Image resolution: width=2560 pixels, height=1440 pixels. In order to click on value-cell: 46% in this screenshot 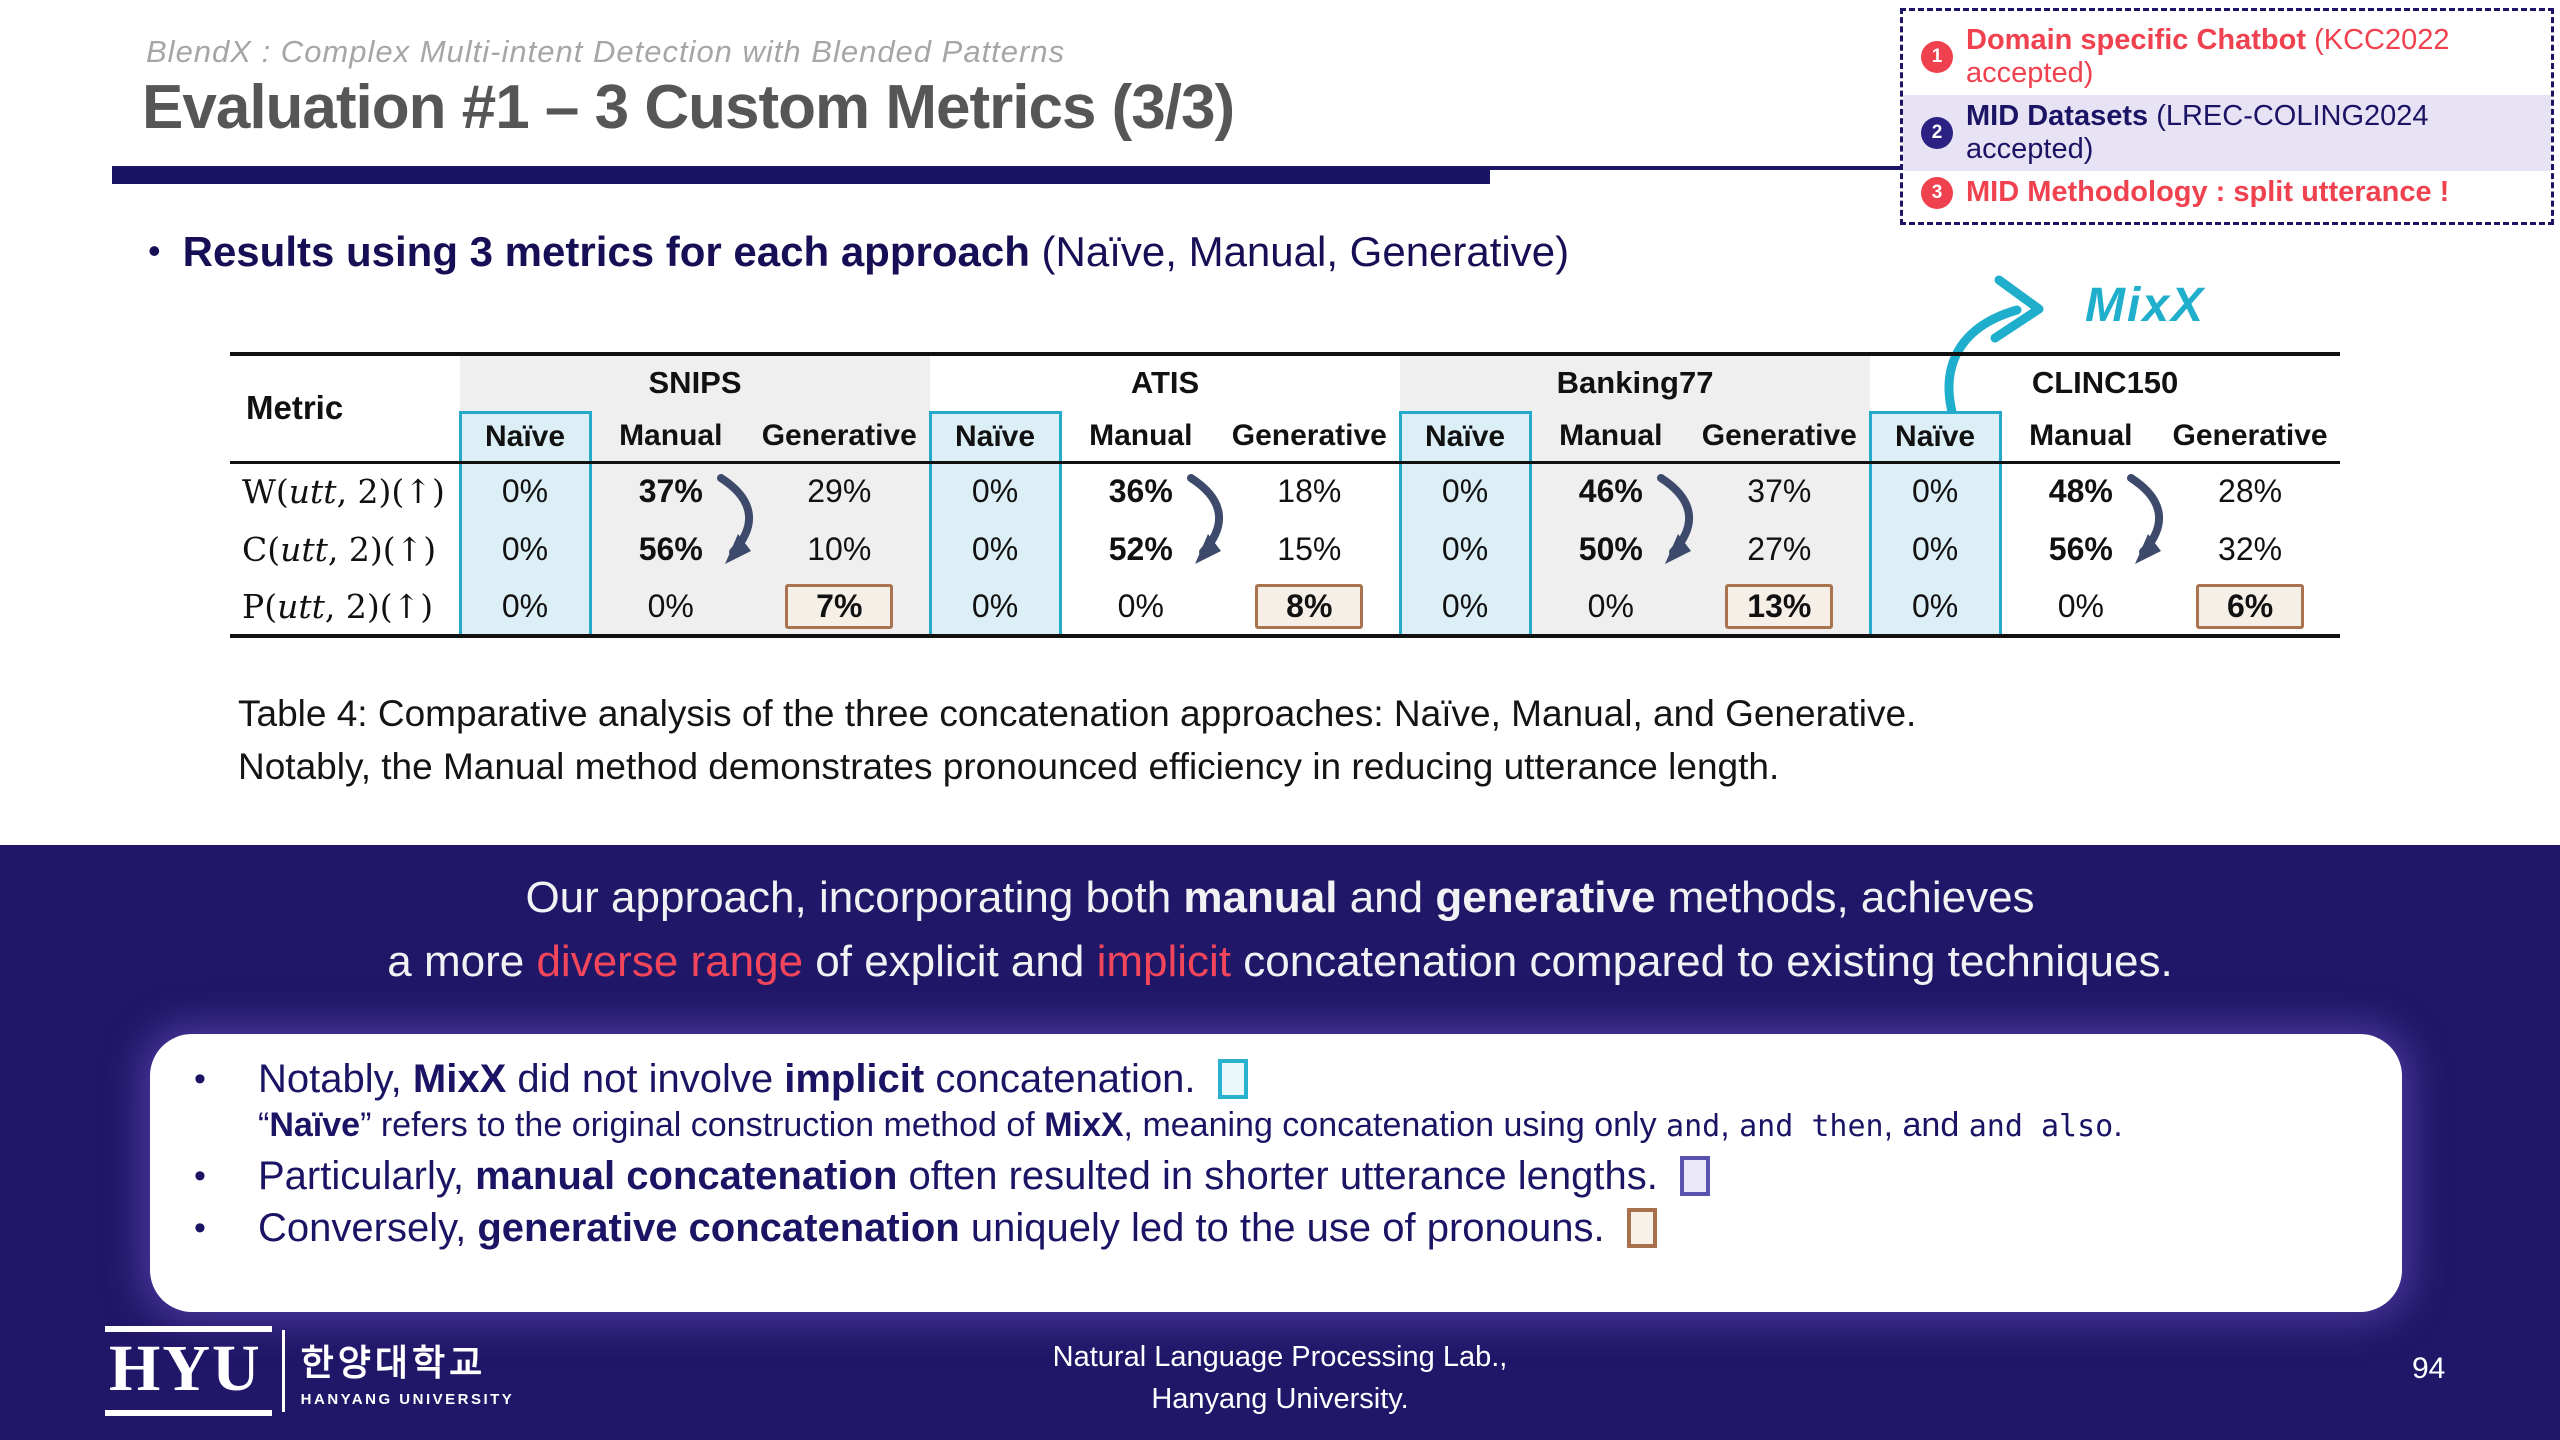, I will do `click(1610, 491)`.